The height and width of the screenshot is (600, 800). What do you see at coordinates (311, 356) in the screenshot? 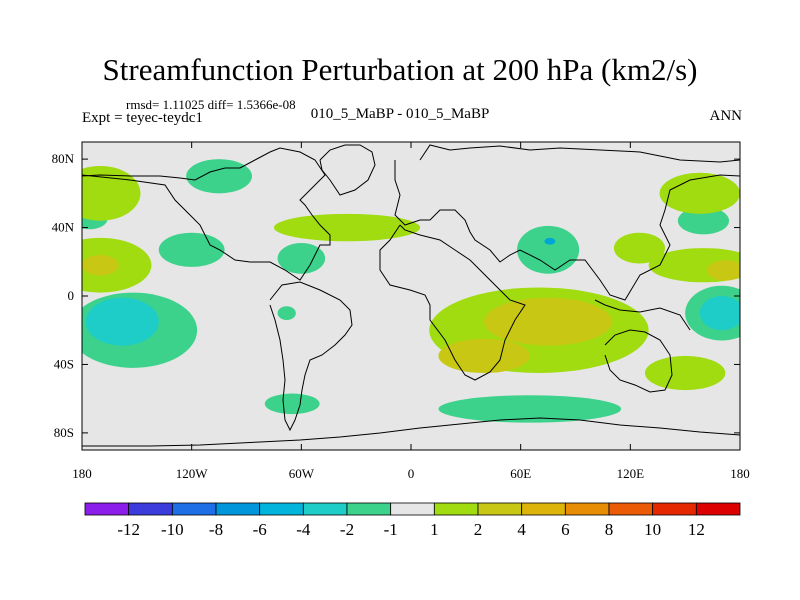
I see `coastline-south-america` at bounding box center [311, 356].